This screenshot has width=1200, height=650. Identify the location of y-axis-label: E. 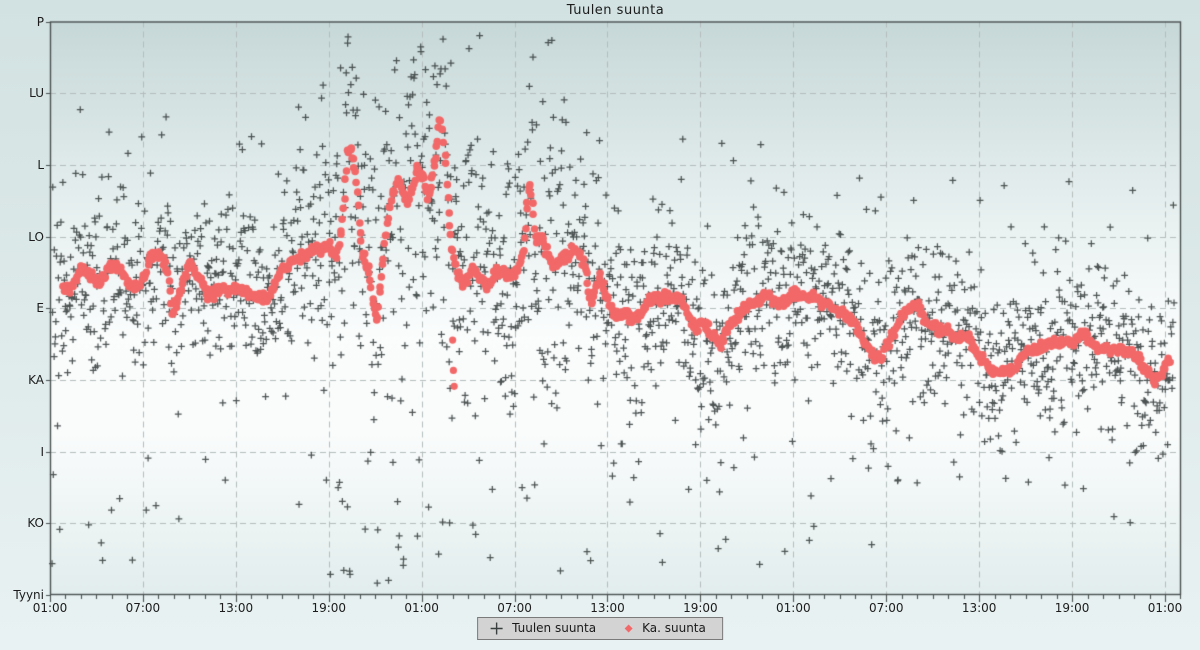
(40, 308).